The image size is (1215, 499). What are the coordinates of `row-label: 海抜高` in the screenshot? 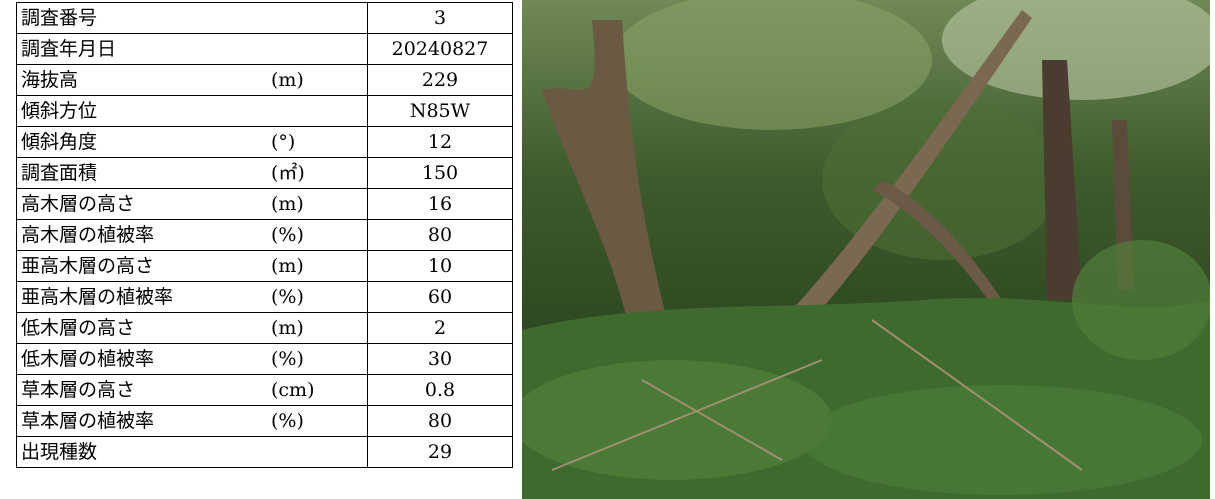 It's located at (50, 80).